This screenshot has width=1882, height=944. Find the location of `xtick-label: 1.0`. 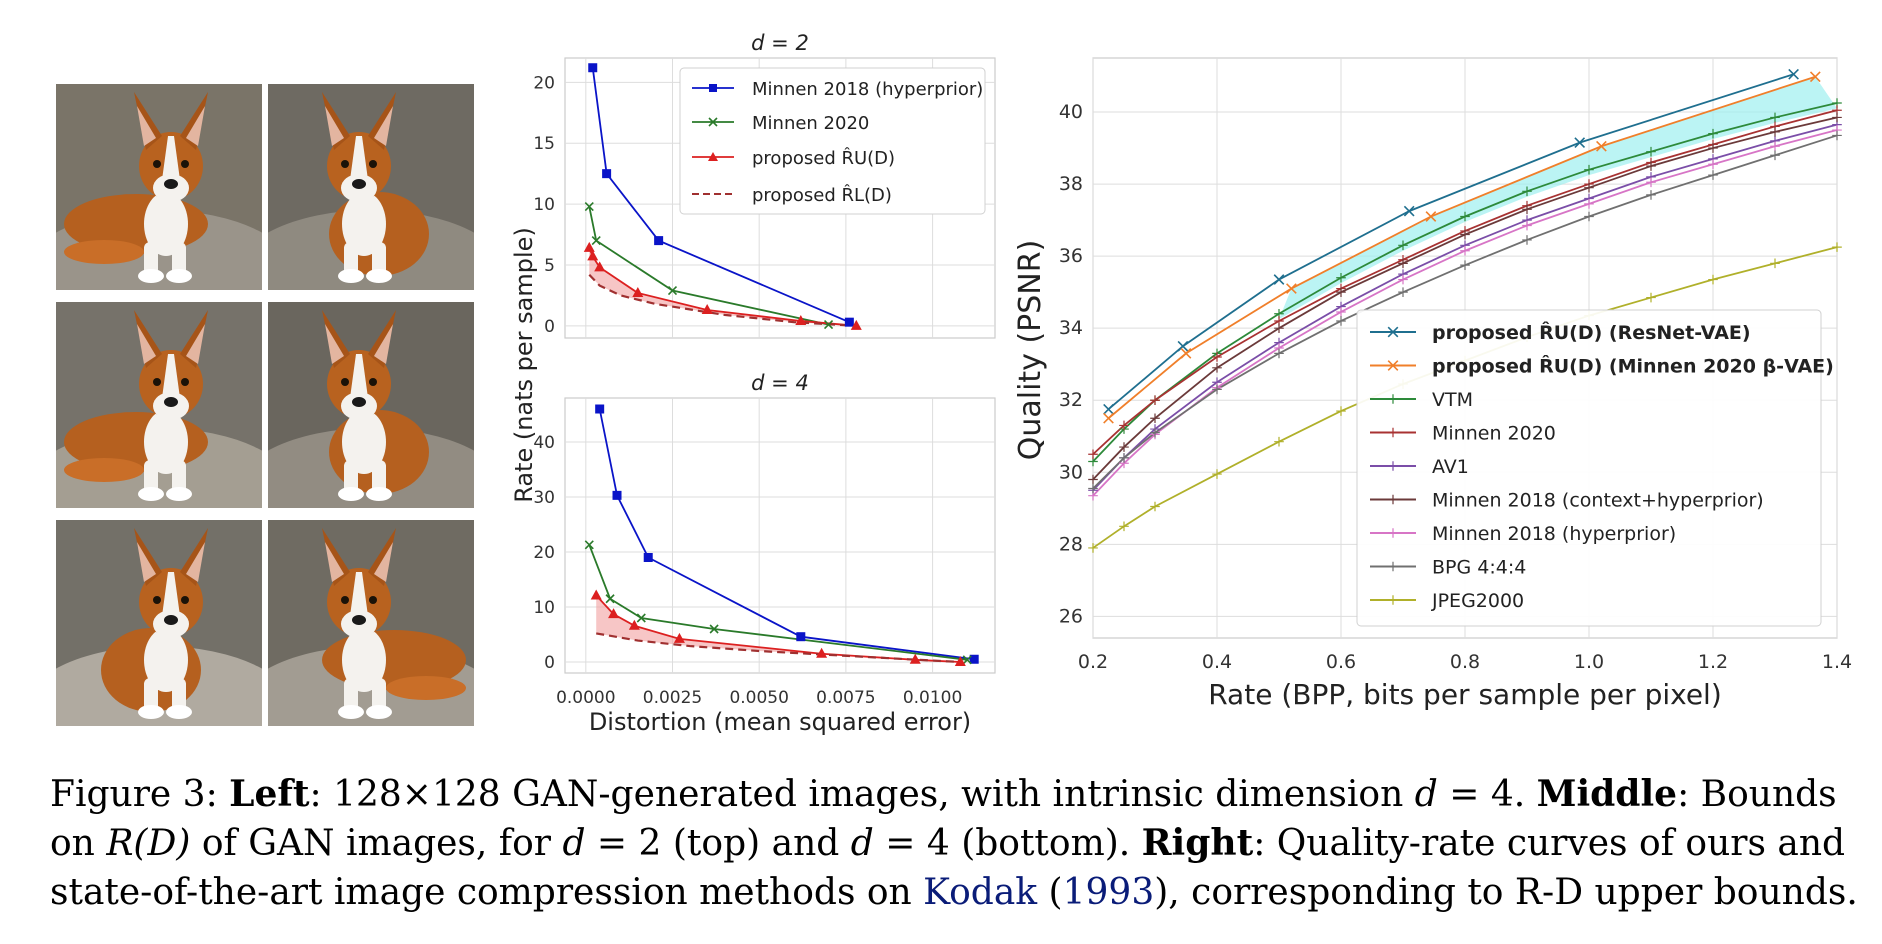

xtick-label: 1.0 is located at coordinates (1589, 662).